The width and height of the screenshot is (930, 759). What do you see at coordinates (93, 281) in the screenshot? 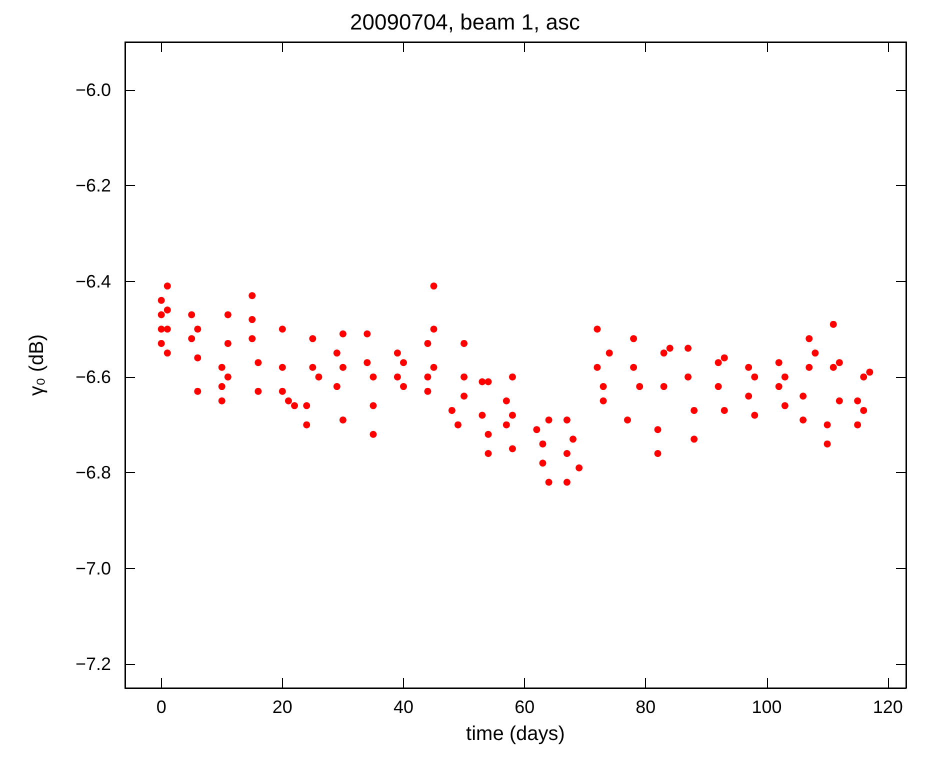
I see `y-tick-label: −6.4` at bounding box center [93, 281].